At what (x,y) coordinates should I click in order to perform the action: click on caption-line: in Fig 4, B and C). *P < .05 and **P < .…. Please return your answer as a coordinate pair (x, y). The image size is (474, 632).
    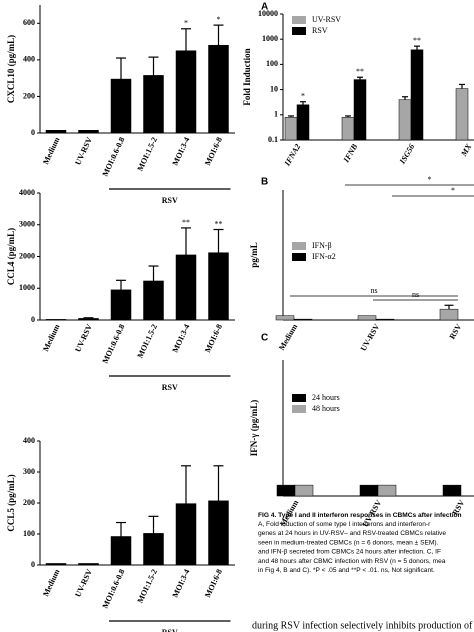
    Looking at the image, I should click on (346, 570).